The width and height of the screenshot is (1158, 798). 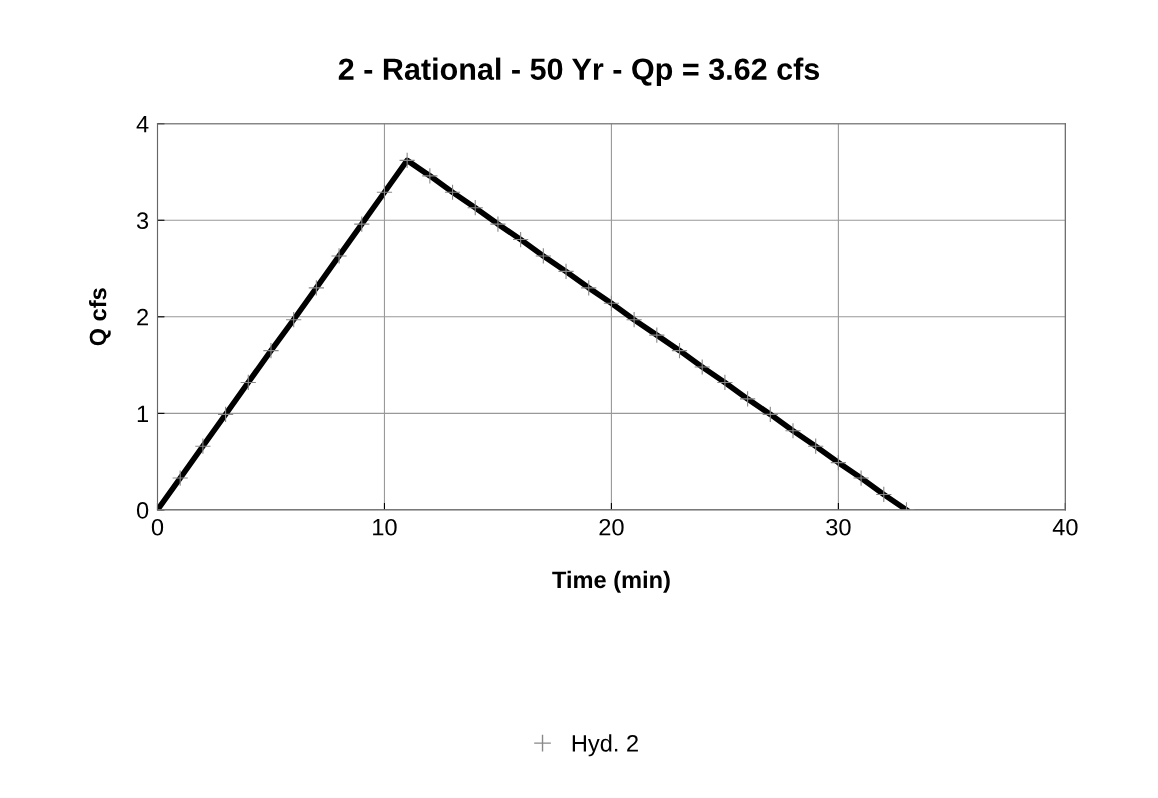 What do you see at coordinates (142, 124) in the screenshot?
I see `y-tick-label: 4` at bounding box center [142, 124].